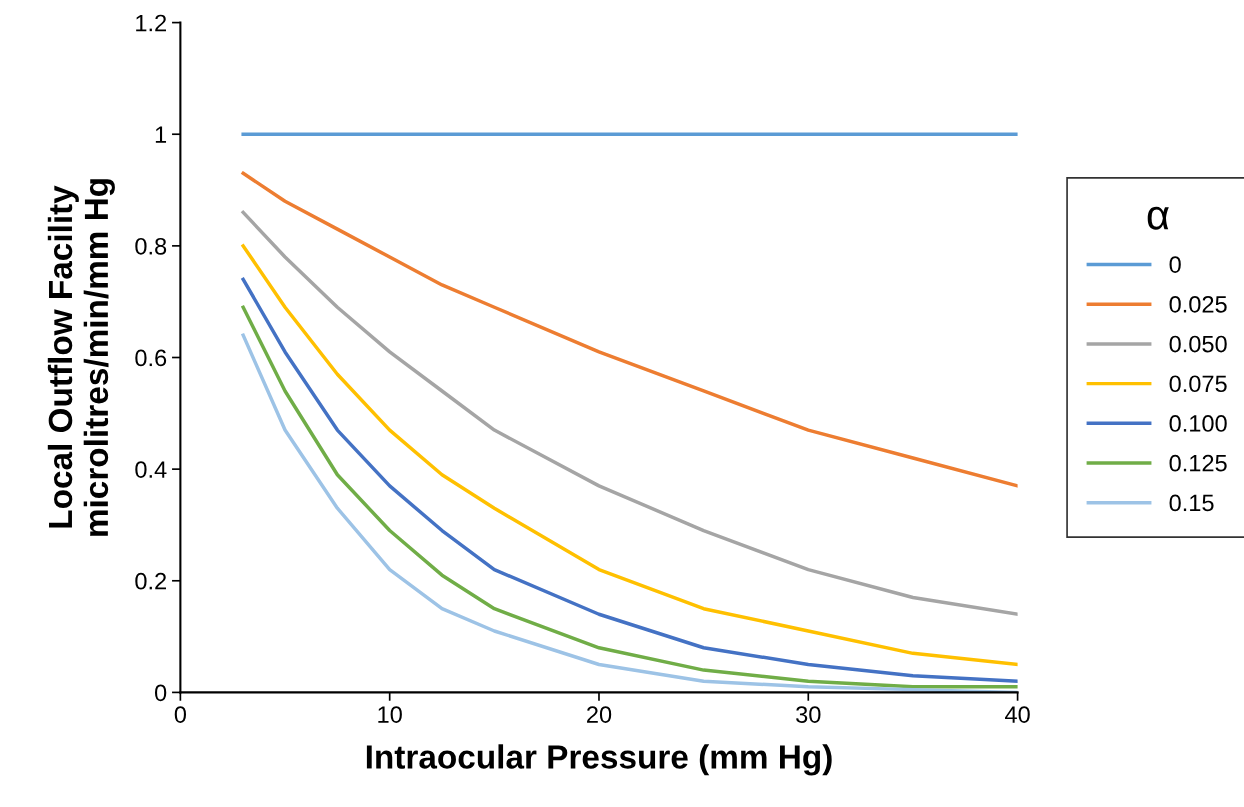 Image resolution: width=1244 pixels, height=807 pixels. What do you see at coordinates (151, 23) in the screenshot?
I see `y-tick-label: 1.2` at bounding box center [151, 23].